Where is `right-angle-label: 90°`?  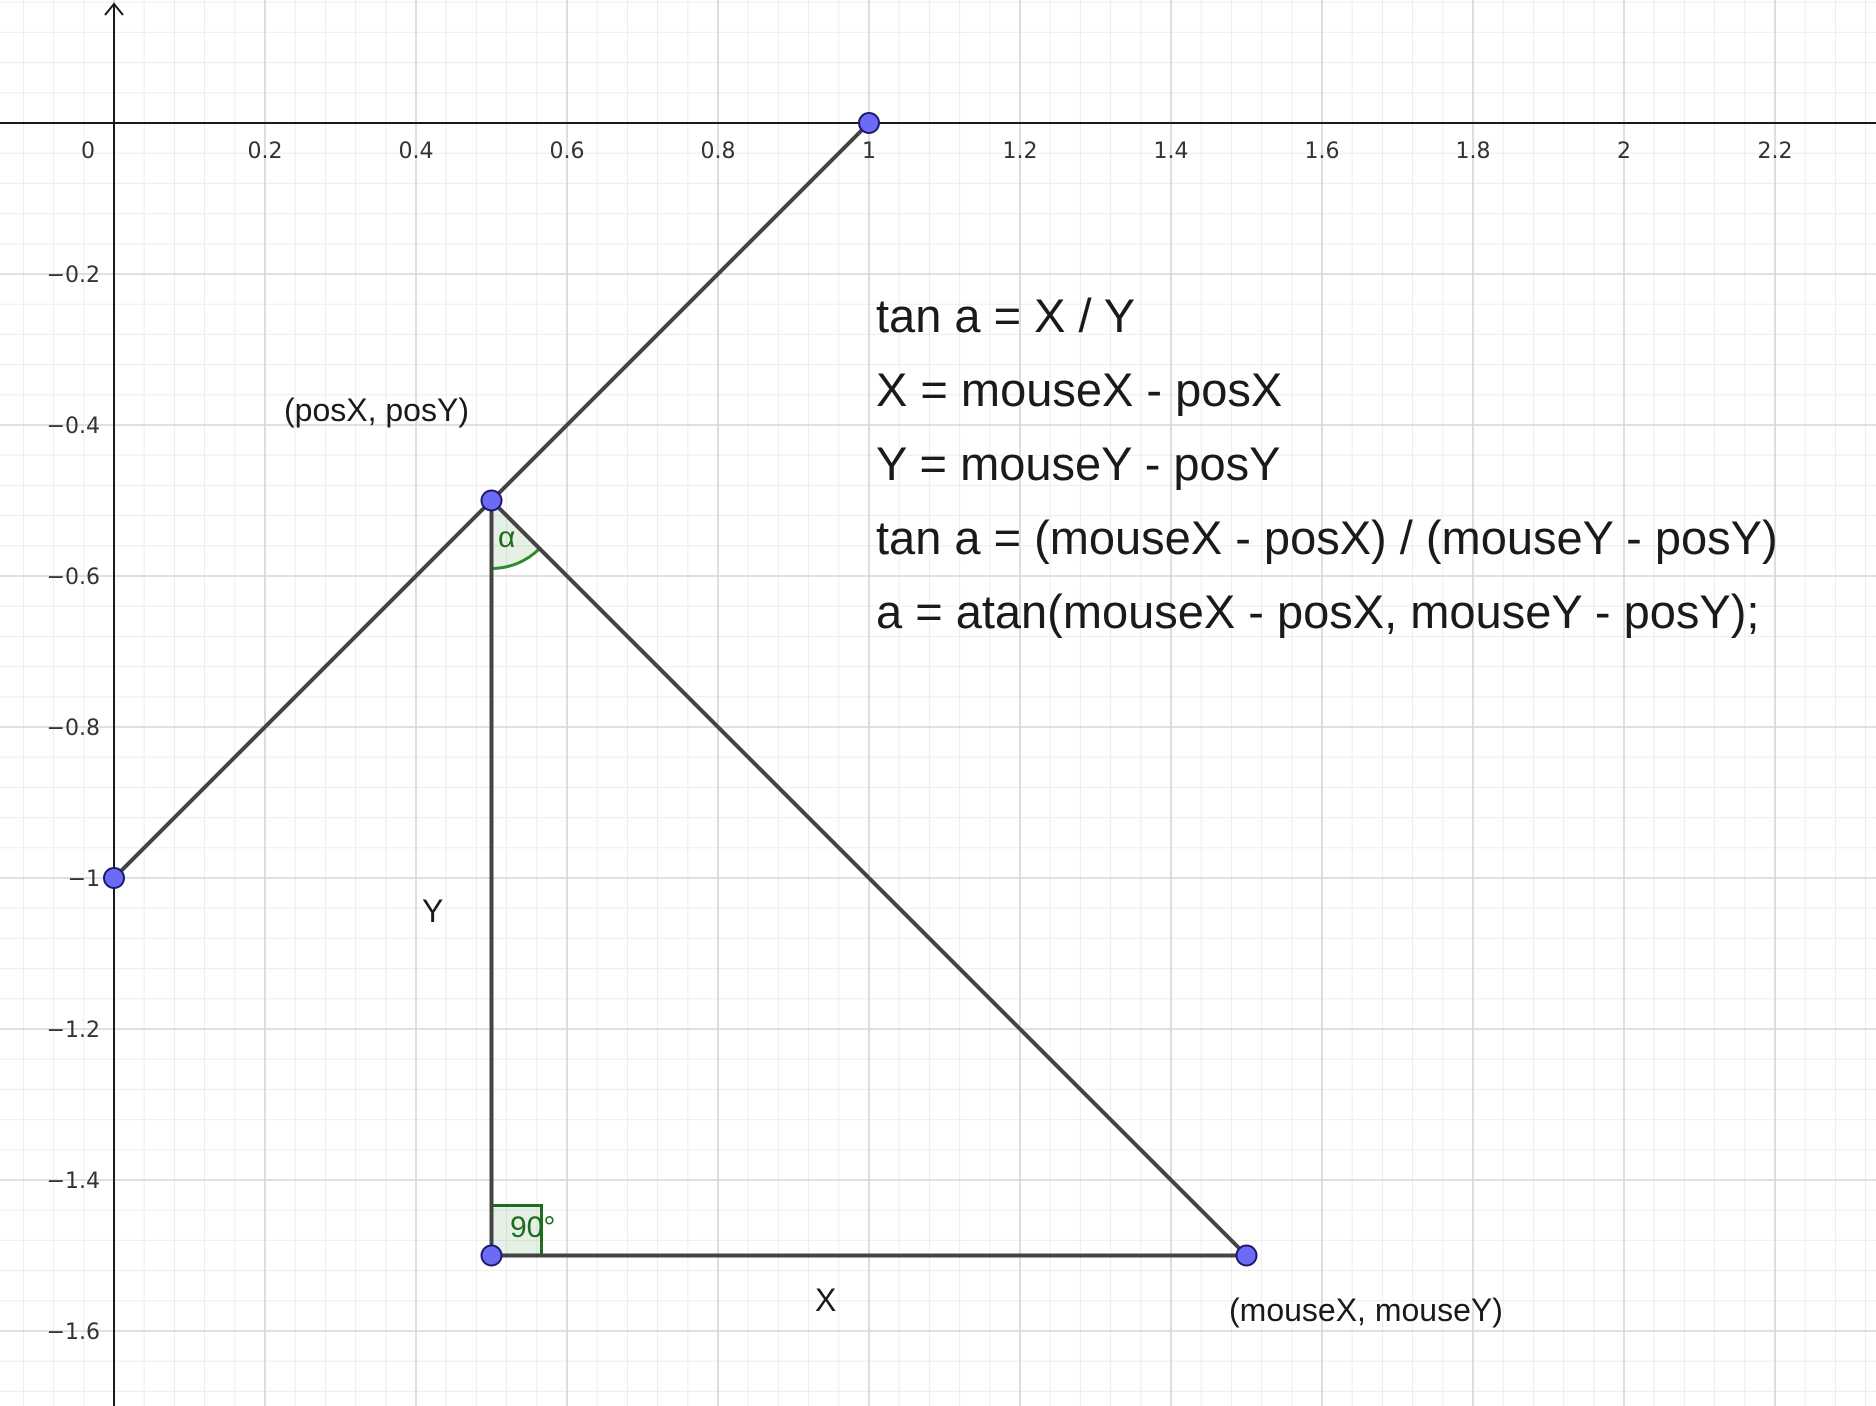 right-angle-label: 90° is located at coordinates (532, 1227).